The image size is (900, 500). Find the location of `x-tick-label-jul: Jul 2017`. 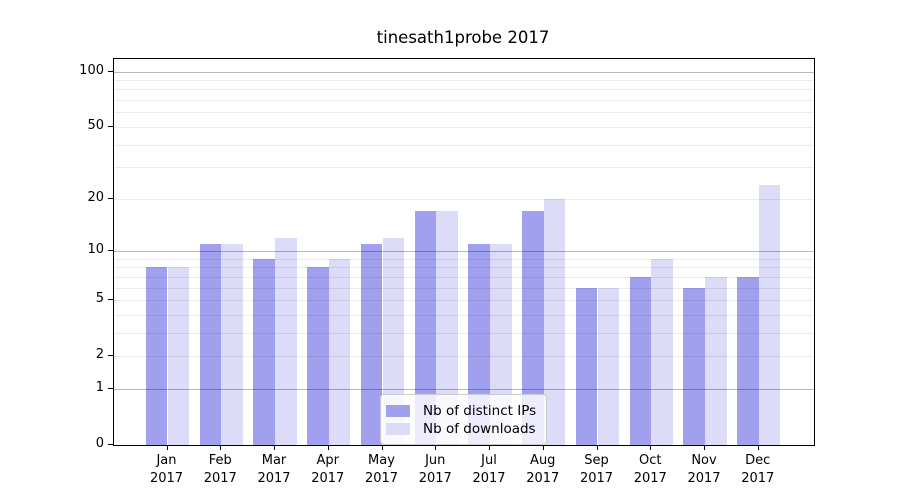

x-tick-label-jul: Jul 2017 is located at coordinates (489, 469).